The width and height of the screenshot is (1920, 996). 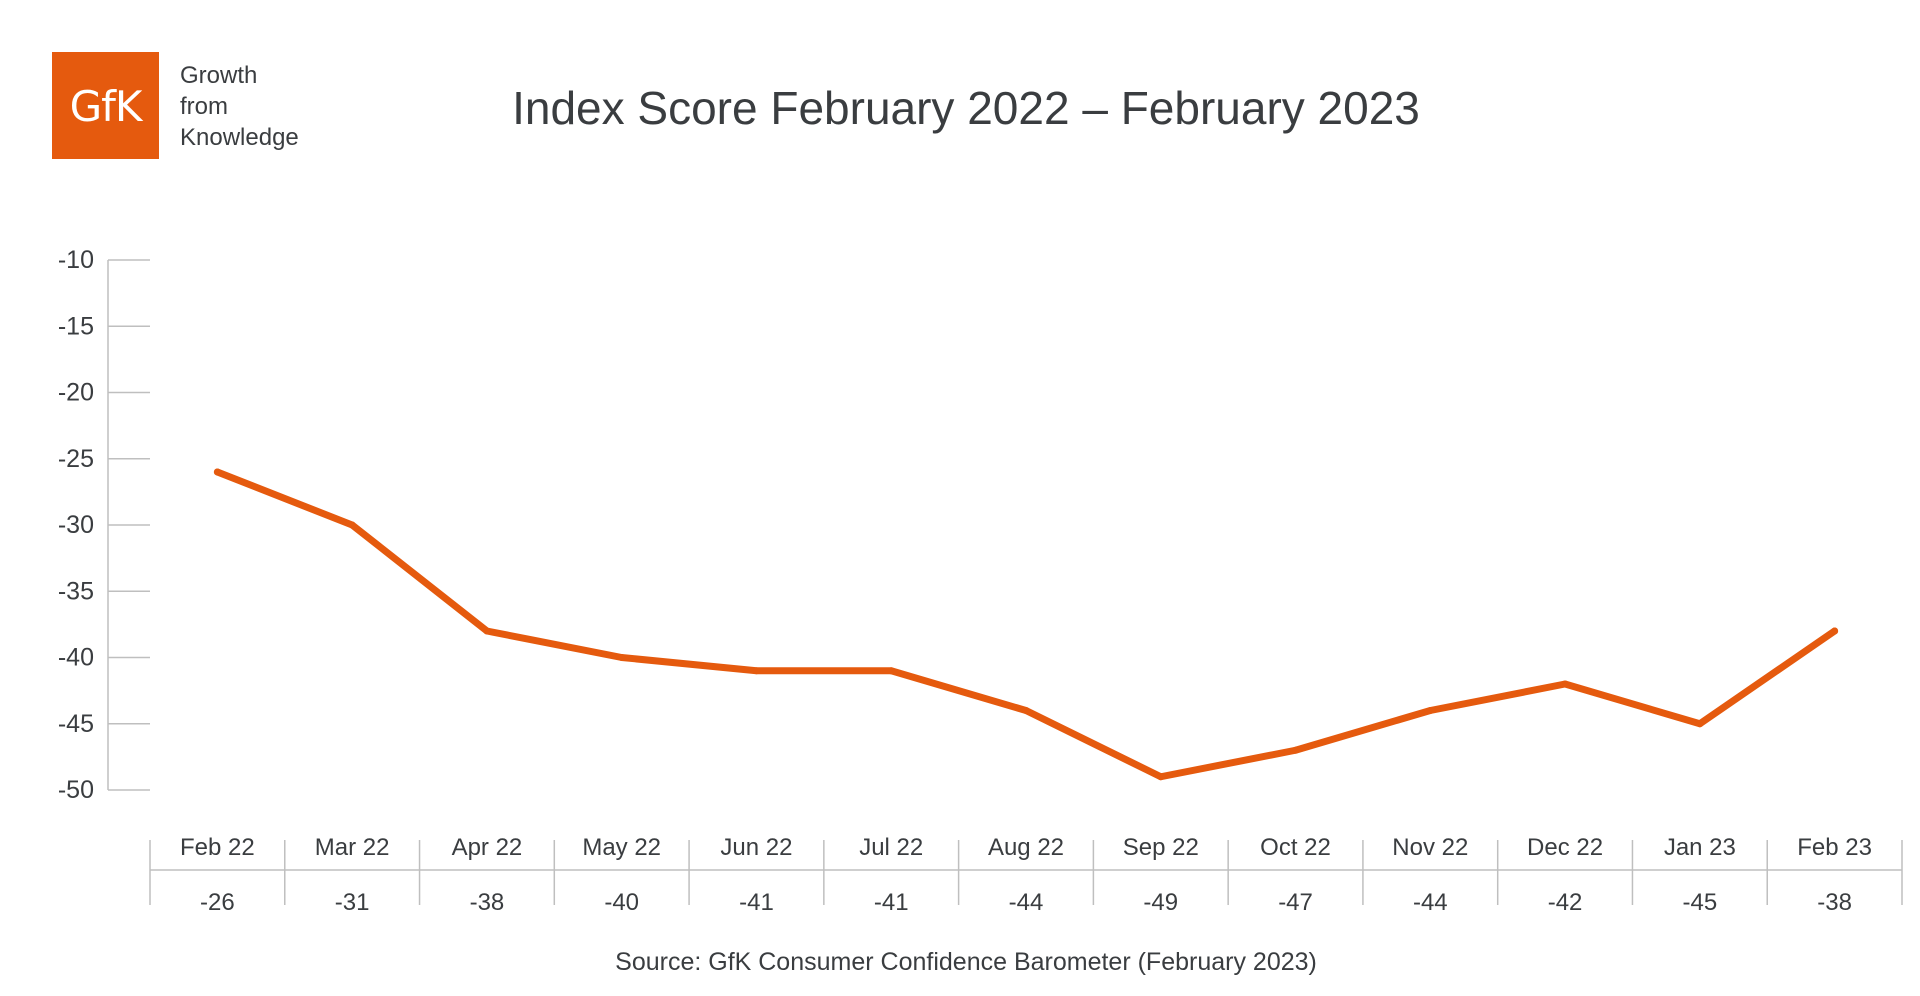 I want to click on x-category-label: Mar 22, so click(x=352, y=847).